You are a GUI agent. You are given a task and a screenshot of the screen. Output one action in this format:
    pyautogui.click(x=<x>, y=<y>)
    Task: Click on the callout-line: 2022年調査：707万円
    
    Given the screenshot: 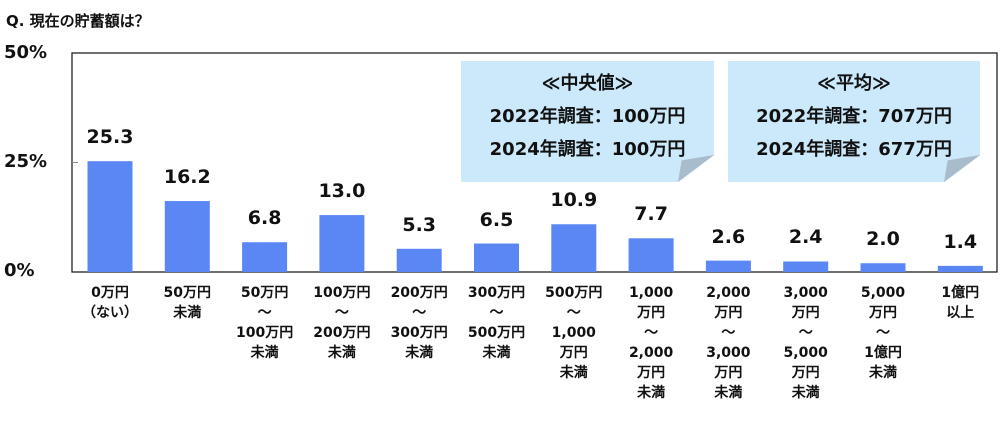 What is the action you would take?
    pyautogui.click(x=854, y=116)
    